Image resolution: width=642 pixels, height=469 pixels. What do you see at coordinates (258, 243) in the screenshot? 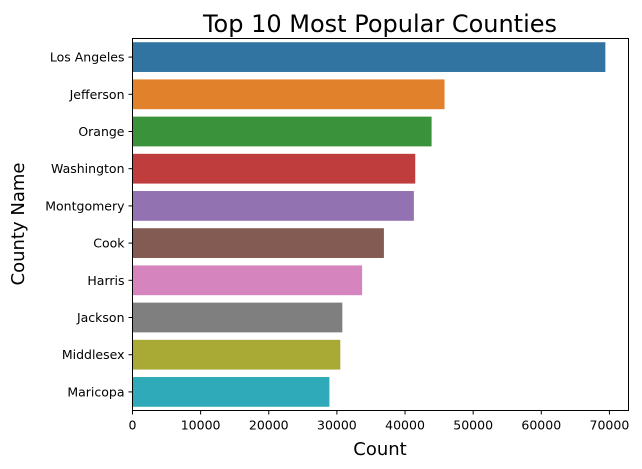
I see `bar-cook` at bounding box center [258, 243].